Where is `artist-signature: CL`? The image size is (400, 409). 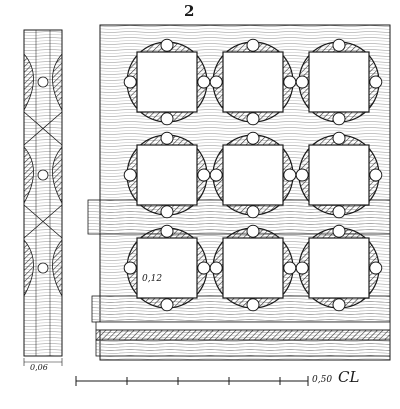
artist-signature: CL is located at coordinates (349, 377).